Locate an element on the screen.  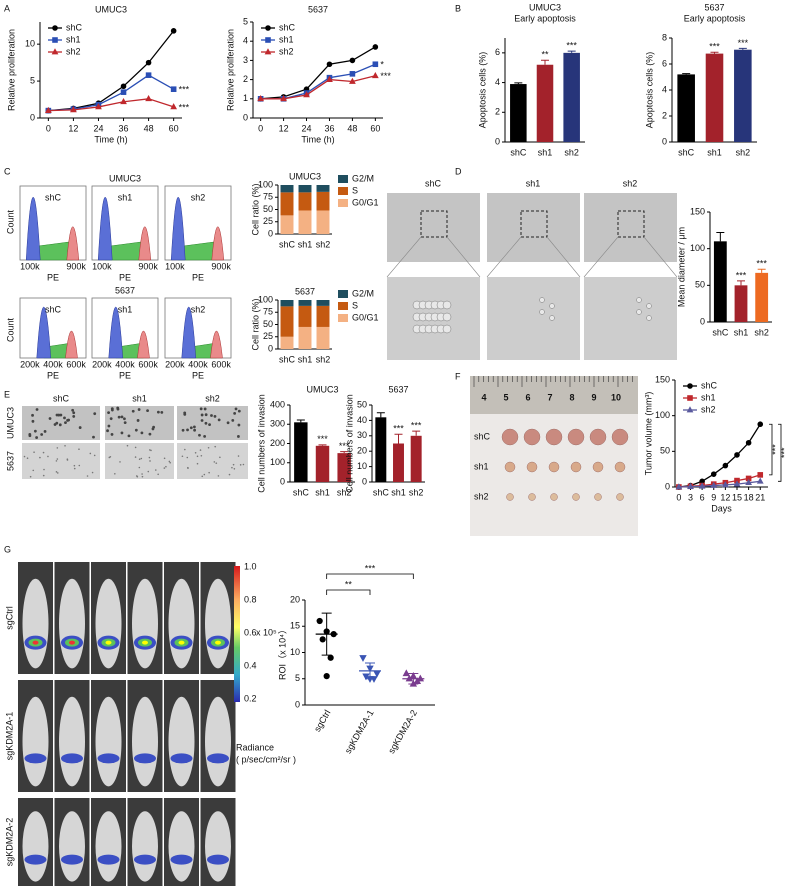
chart-title: 5637 is located at coordinates (714, 7).